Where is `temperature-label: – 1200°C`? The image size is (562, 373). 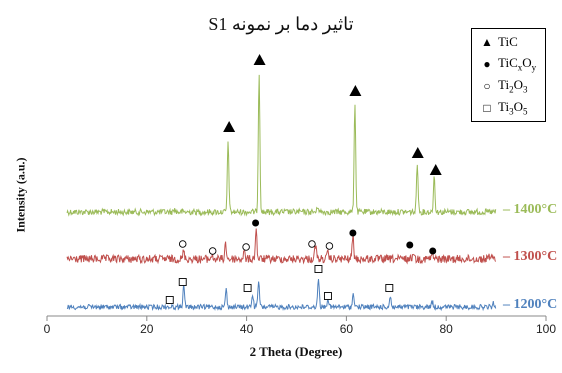
temperature-label: – 1200°C is located at coordinates (530, 305).